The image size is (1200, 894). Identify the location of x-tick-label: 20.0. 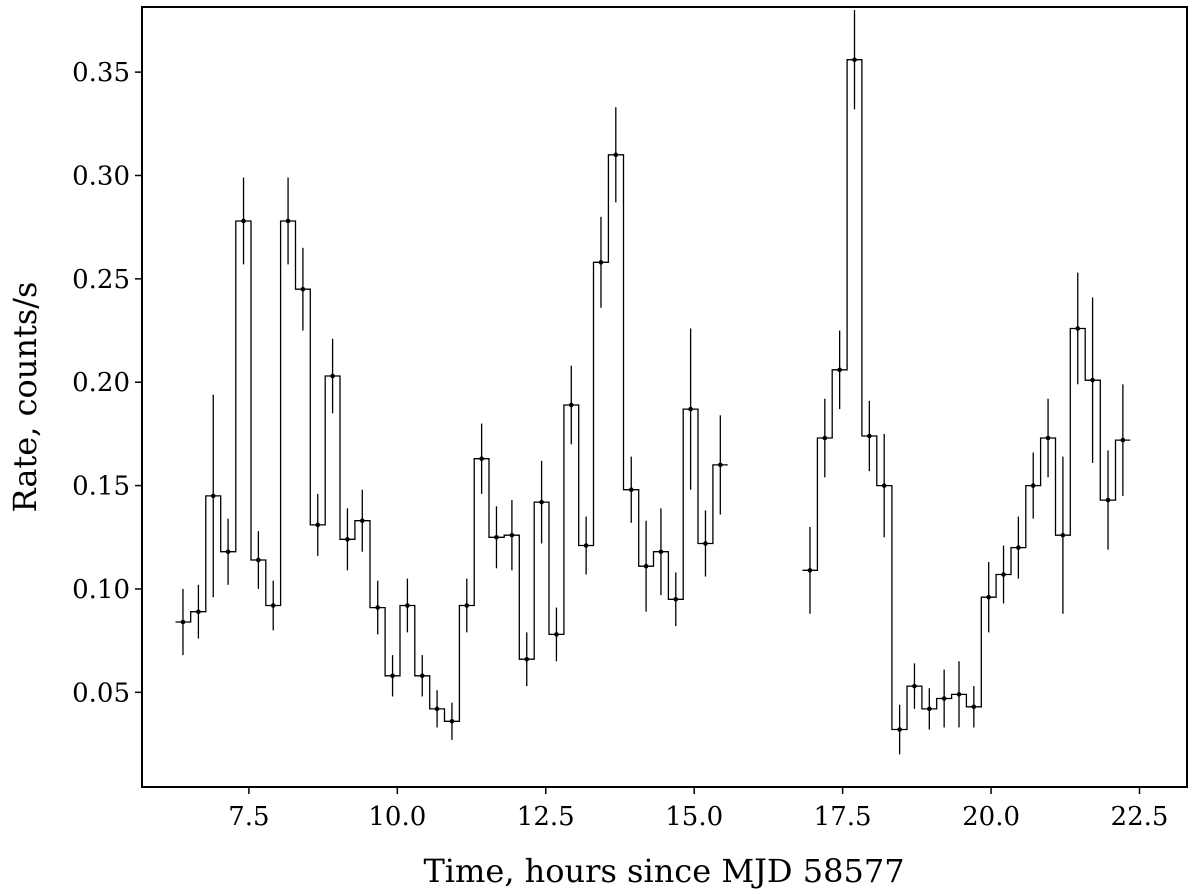
(991, 817).